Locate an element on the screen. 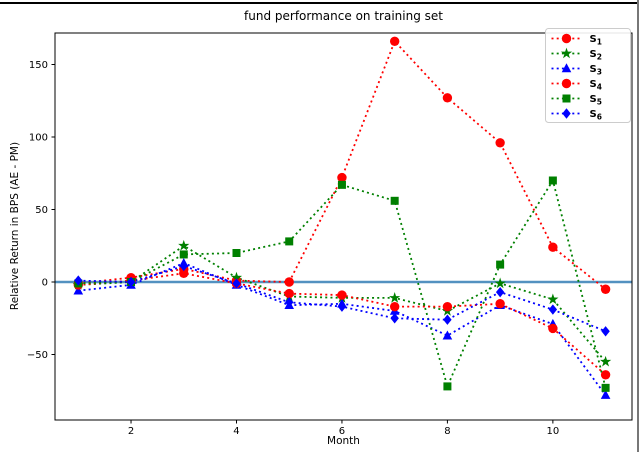 This screenshot has width=639, height=452. legend-marker-S4 is located at coordinates (566, 83).